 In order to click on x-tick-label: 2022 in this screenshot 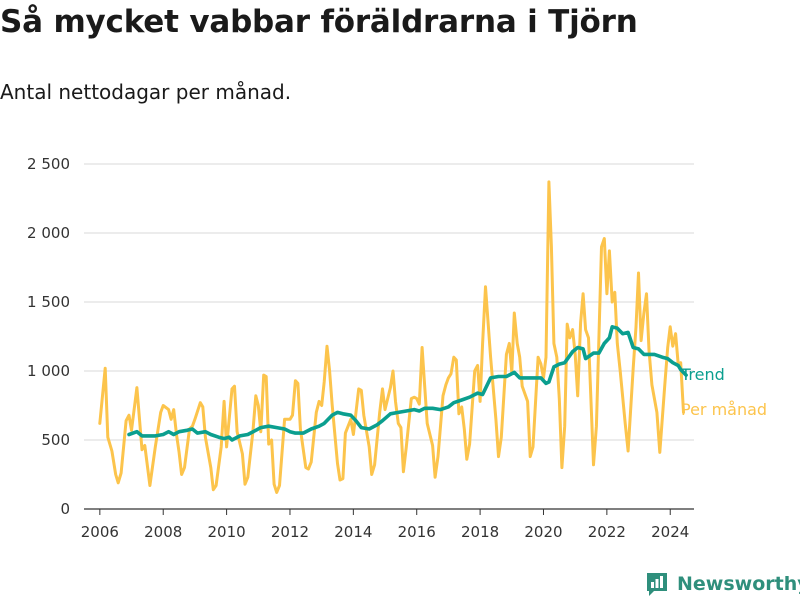, I will do `click(607, 532)`.